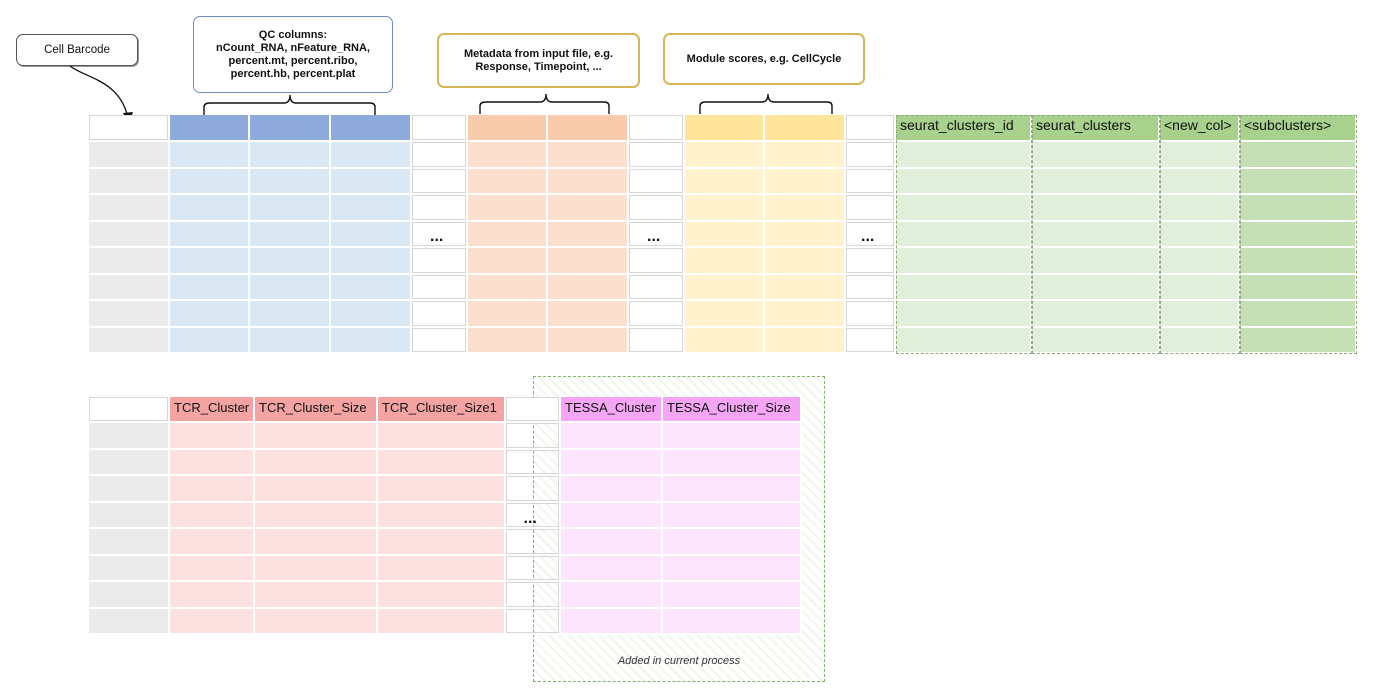 The image size is (1375, 698). What do you see at coordinates (508, 128) in the screenshot?
I see `metadata-col-header` at bounding box center [508, 128].